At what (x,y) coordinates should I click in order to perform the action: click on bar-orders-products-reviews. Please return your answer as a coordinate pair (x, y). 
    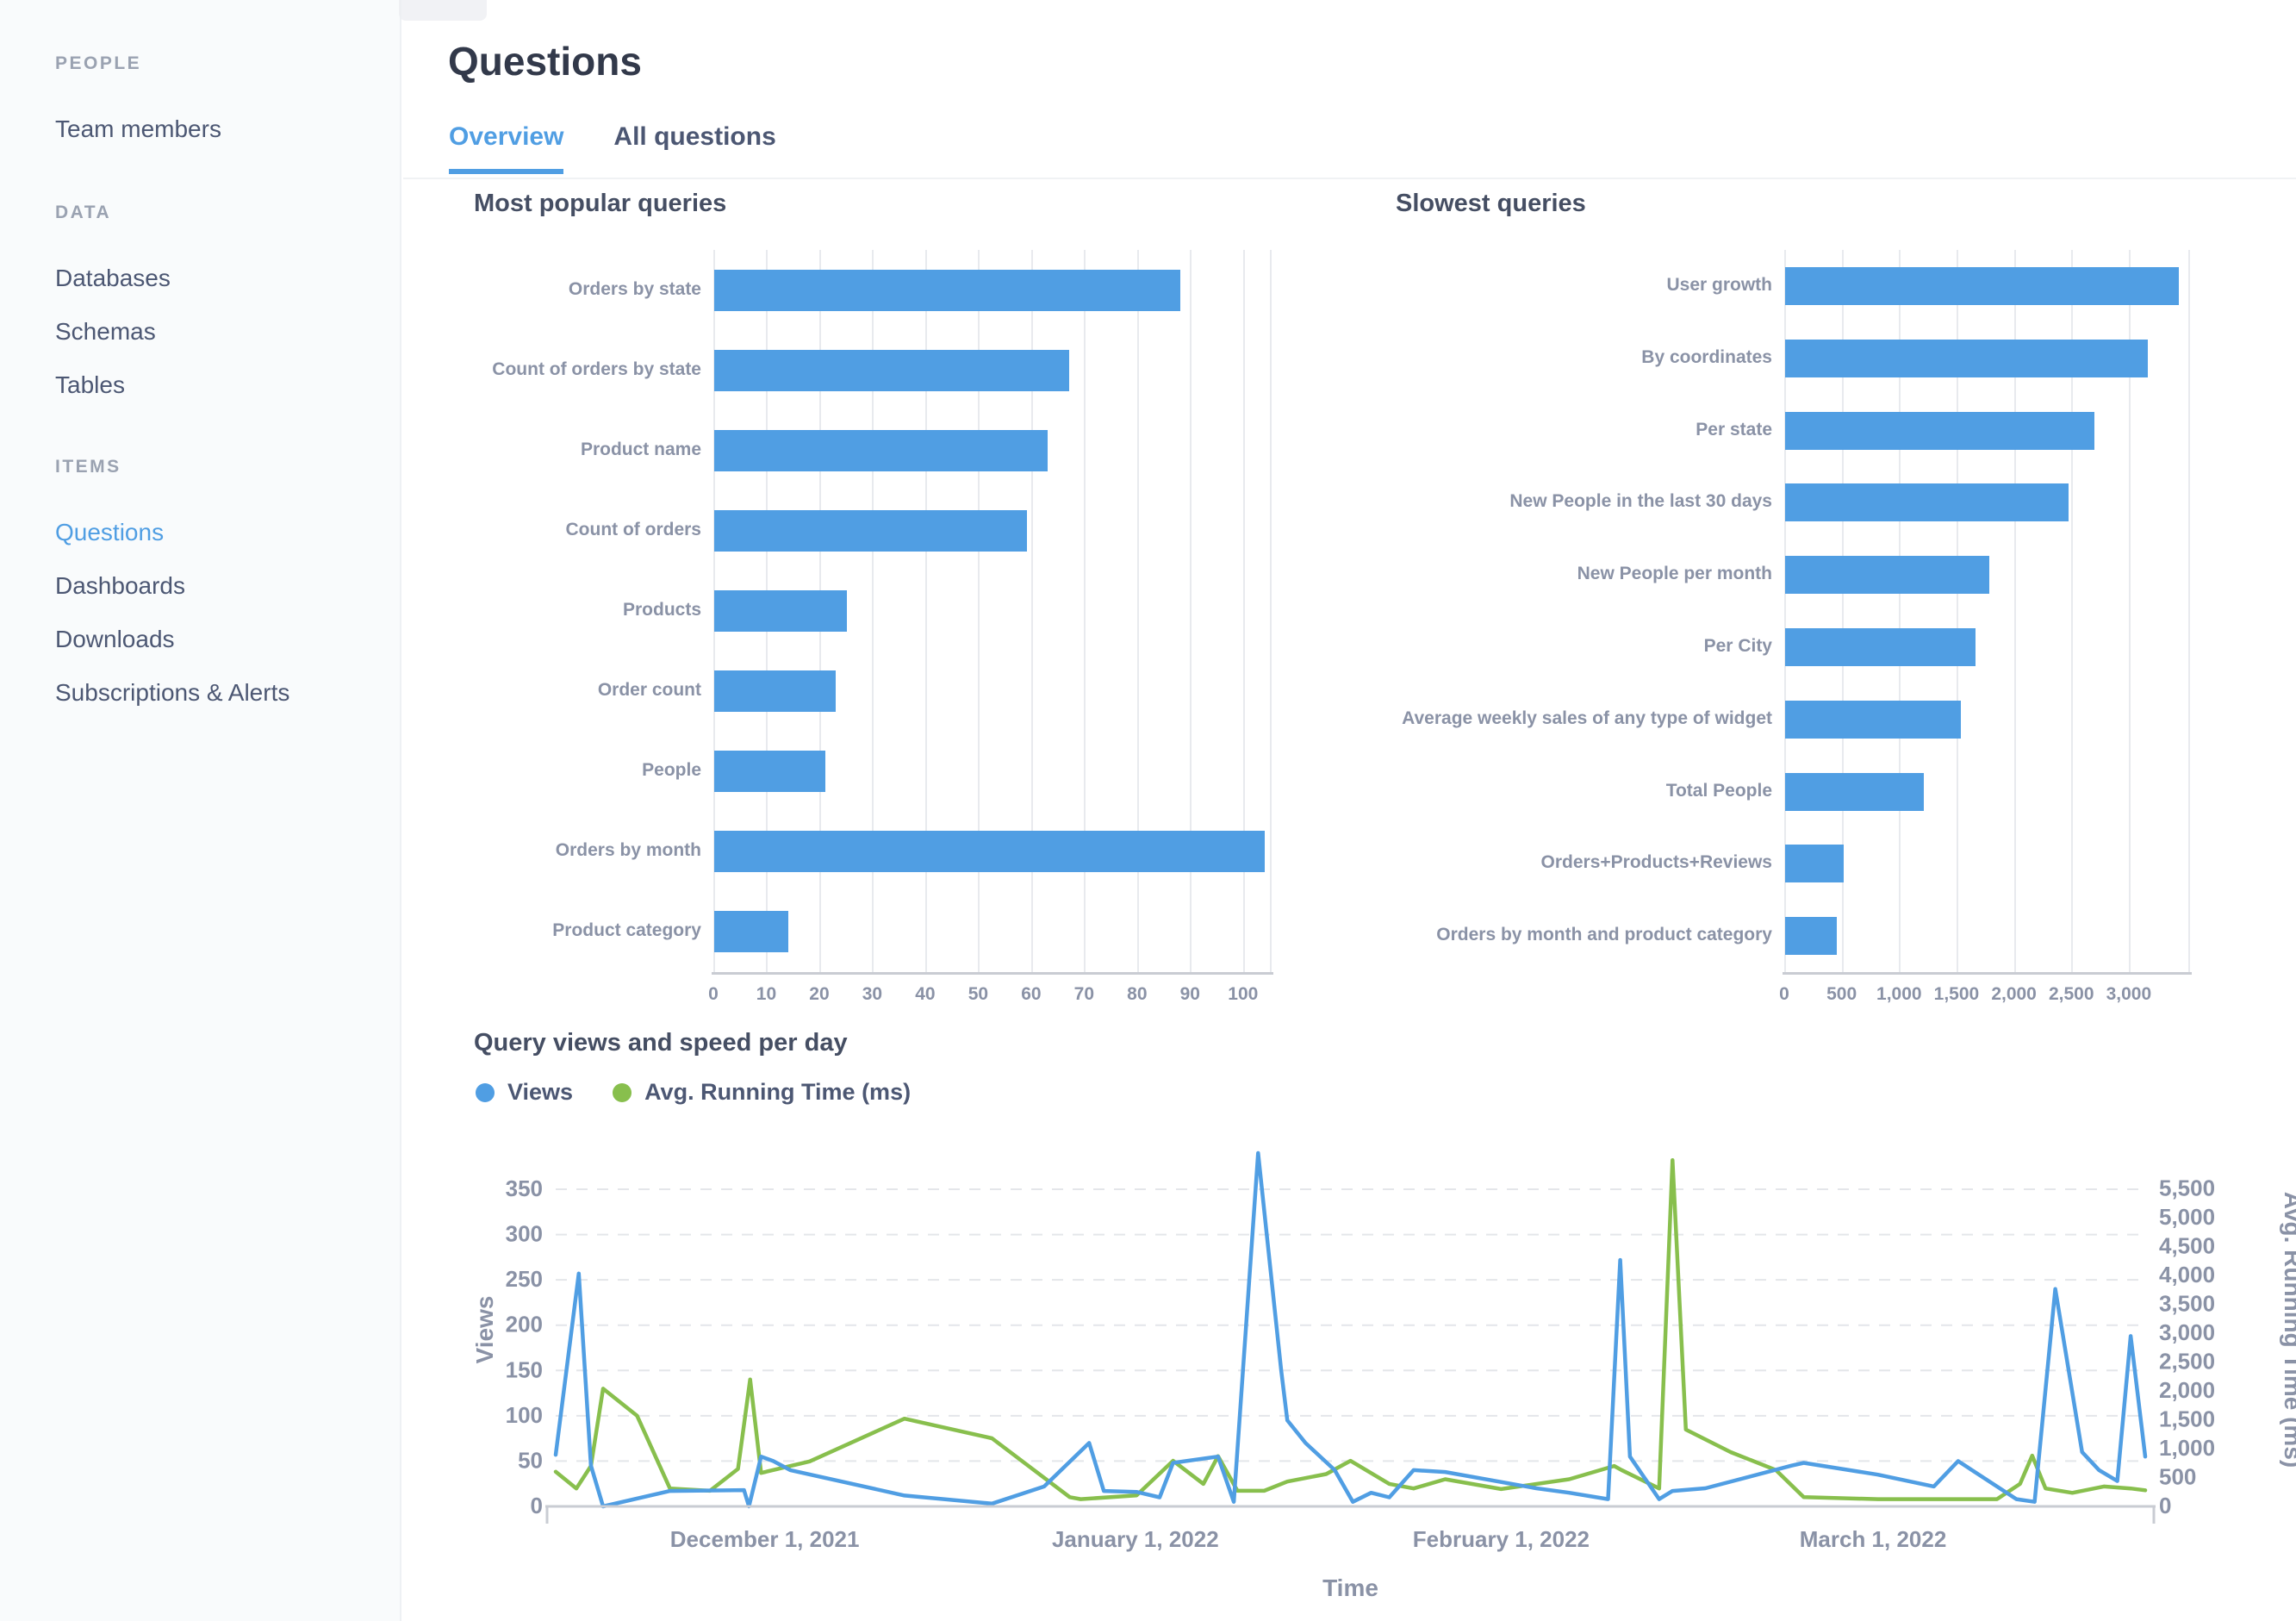
    Looking at the image, I should click on (1815, 864).